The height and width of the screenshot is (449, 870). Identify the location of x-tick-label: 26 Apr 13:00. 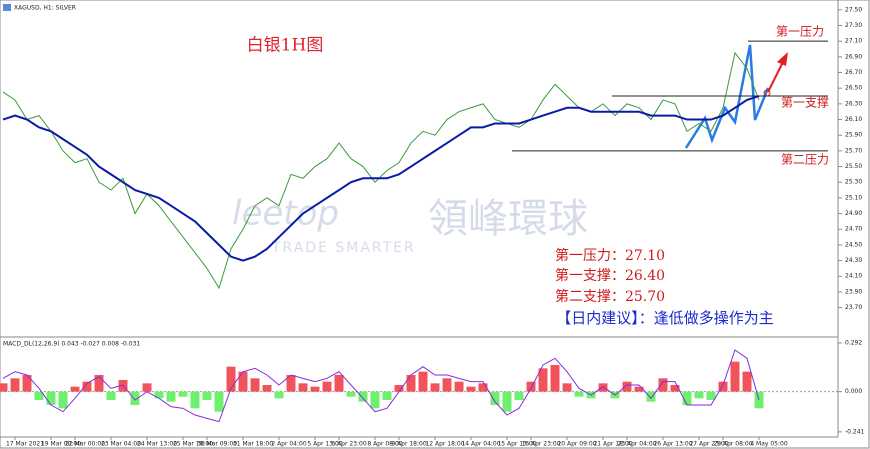
(672, 444).